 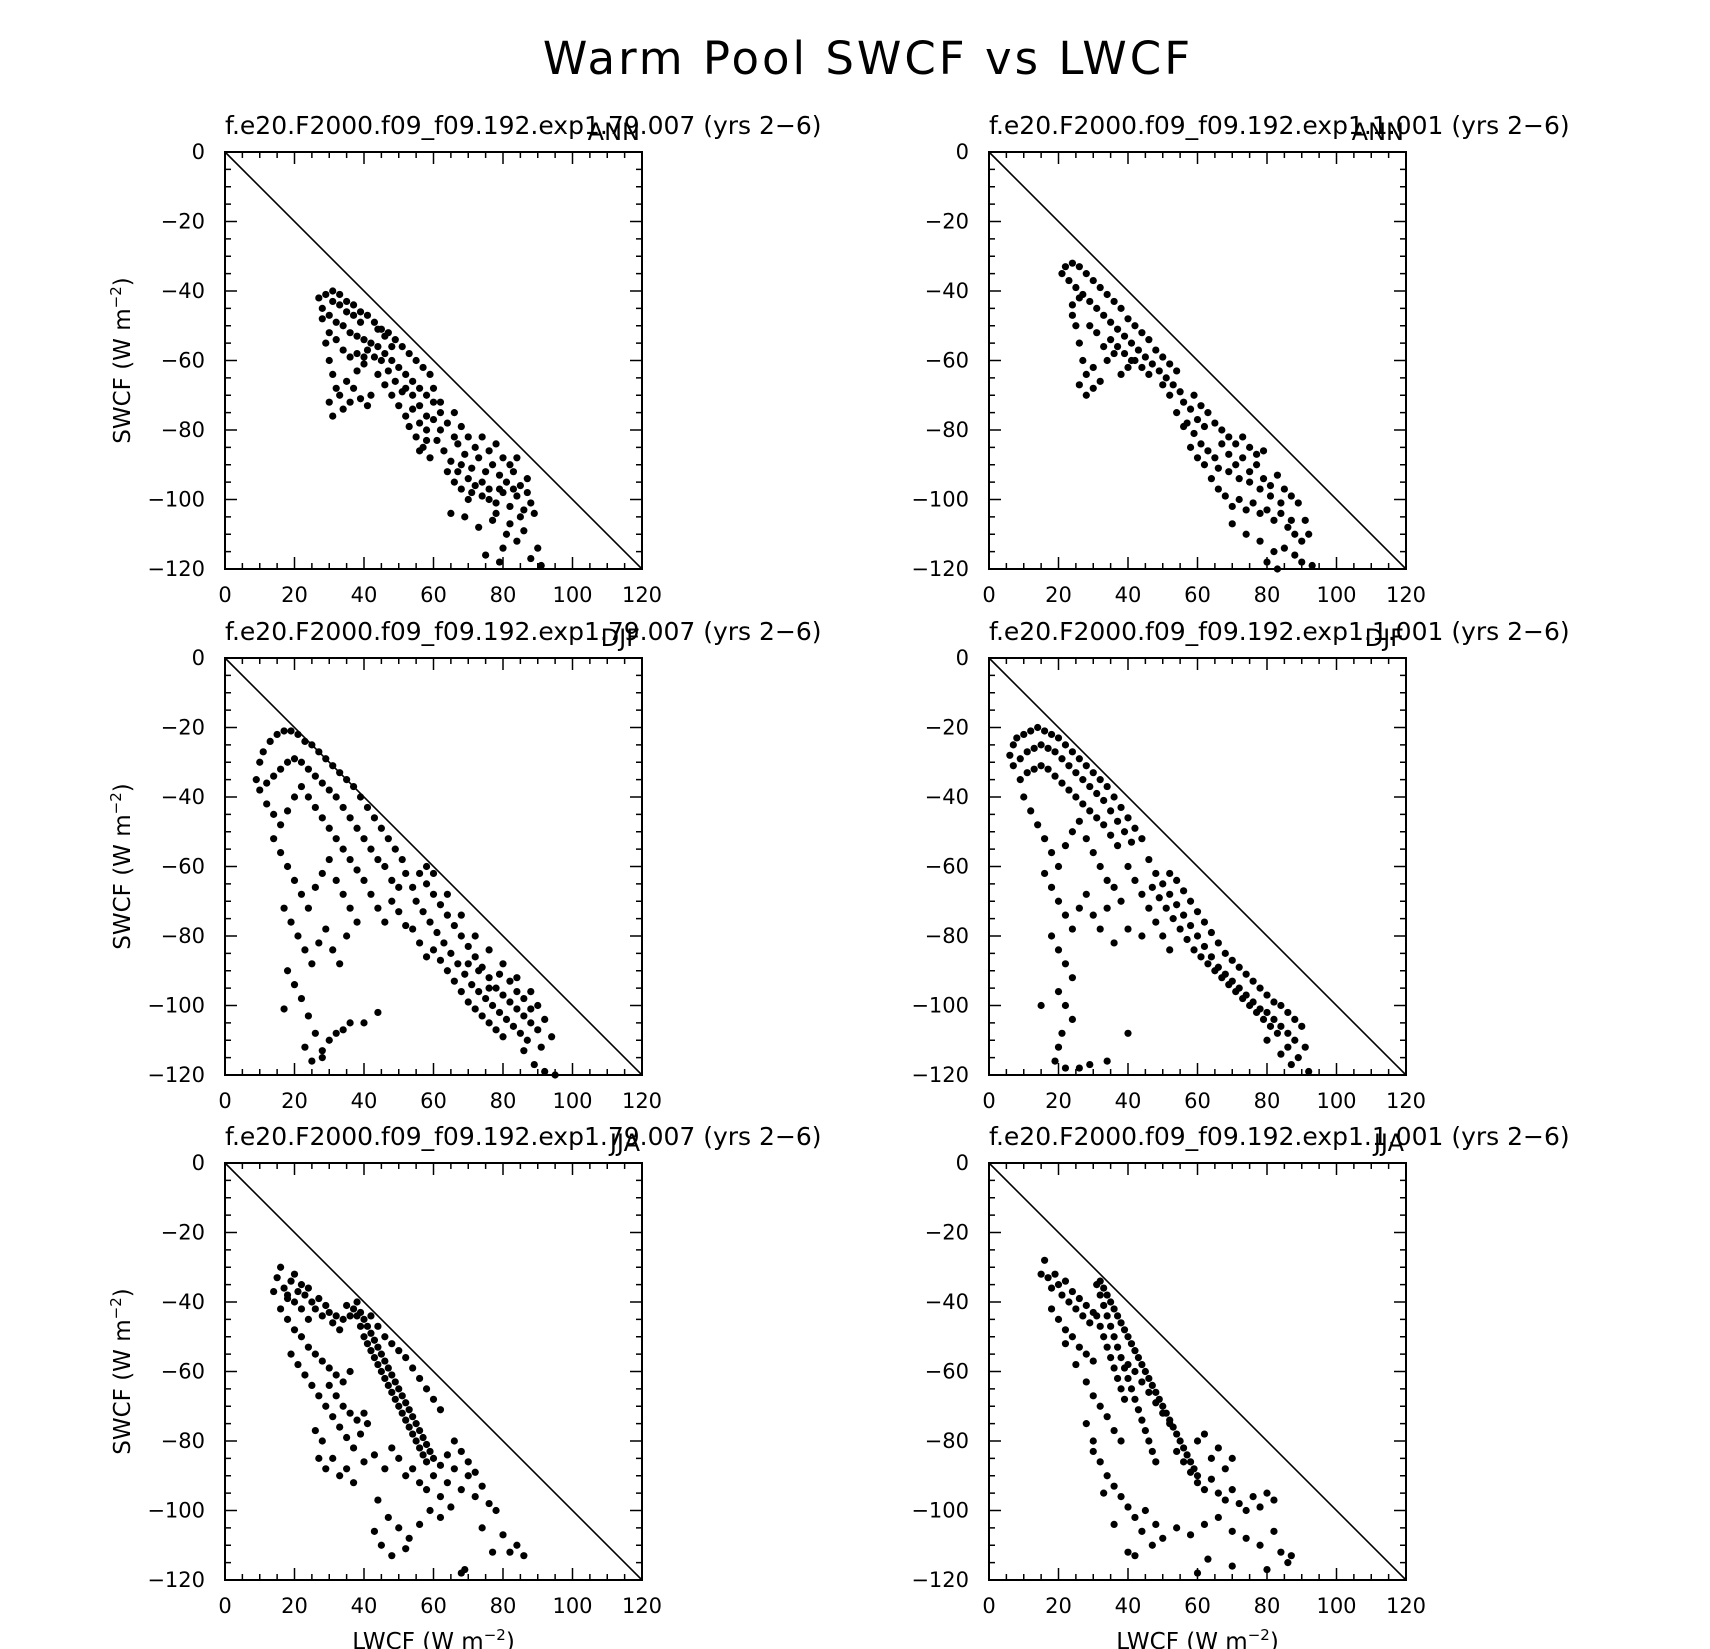 I want to click on season-label: JJA, so click(x=1388, y=1143).